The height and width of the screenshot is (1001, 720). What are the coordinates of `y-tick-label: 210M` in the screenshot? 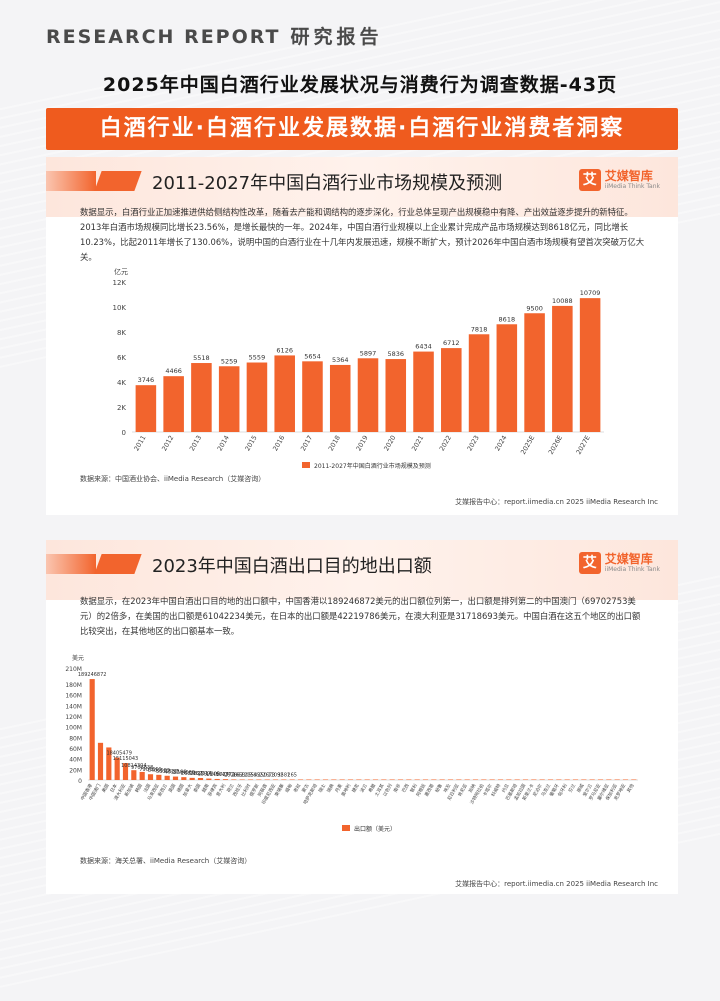 It's located at (73, 669).